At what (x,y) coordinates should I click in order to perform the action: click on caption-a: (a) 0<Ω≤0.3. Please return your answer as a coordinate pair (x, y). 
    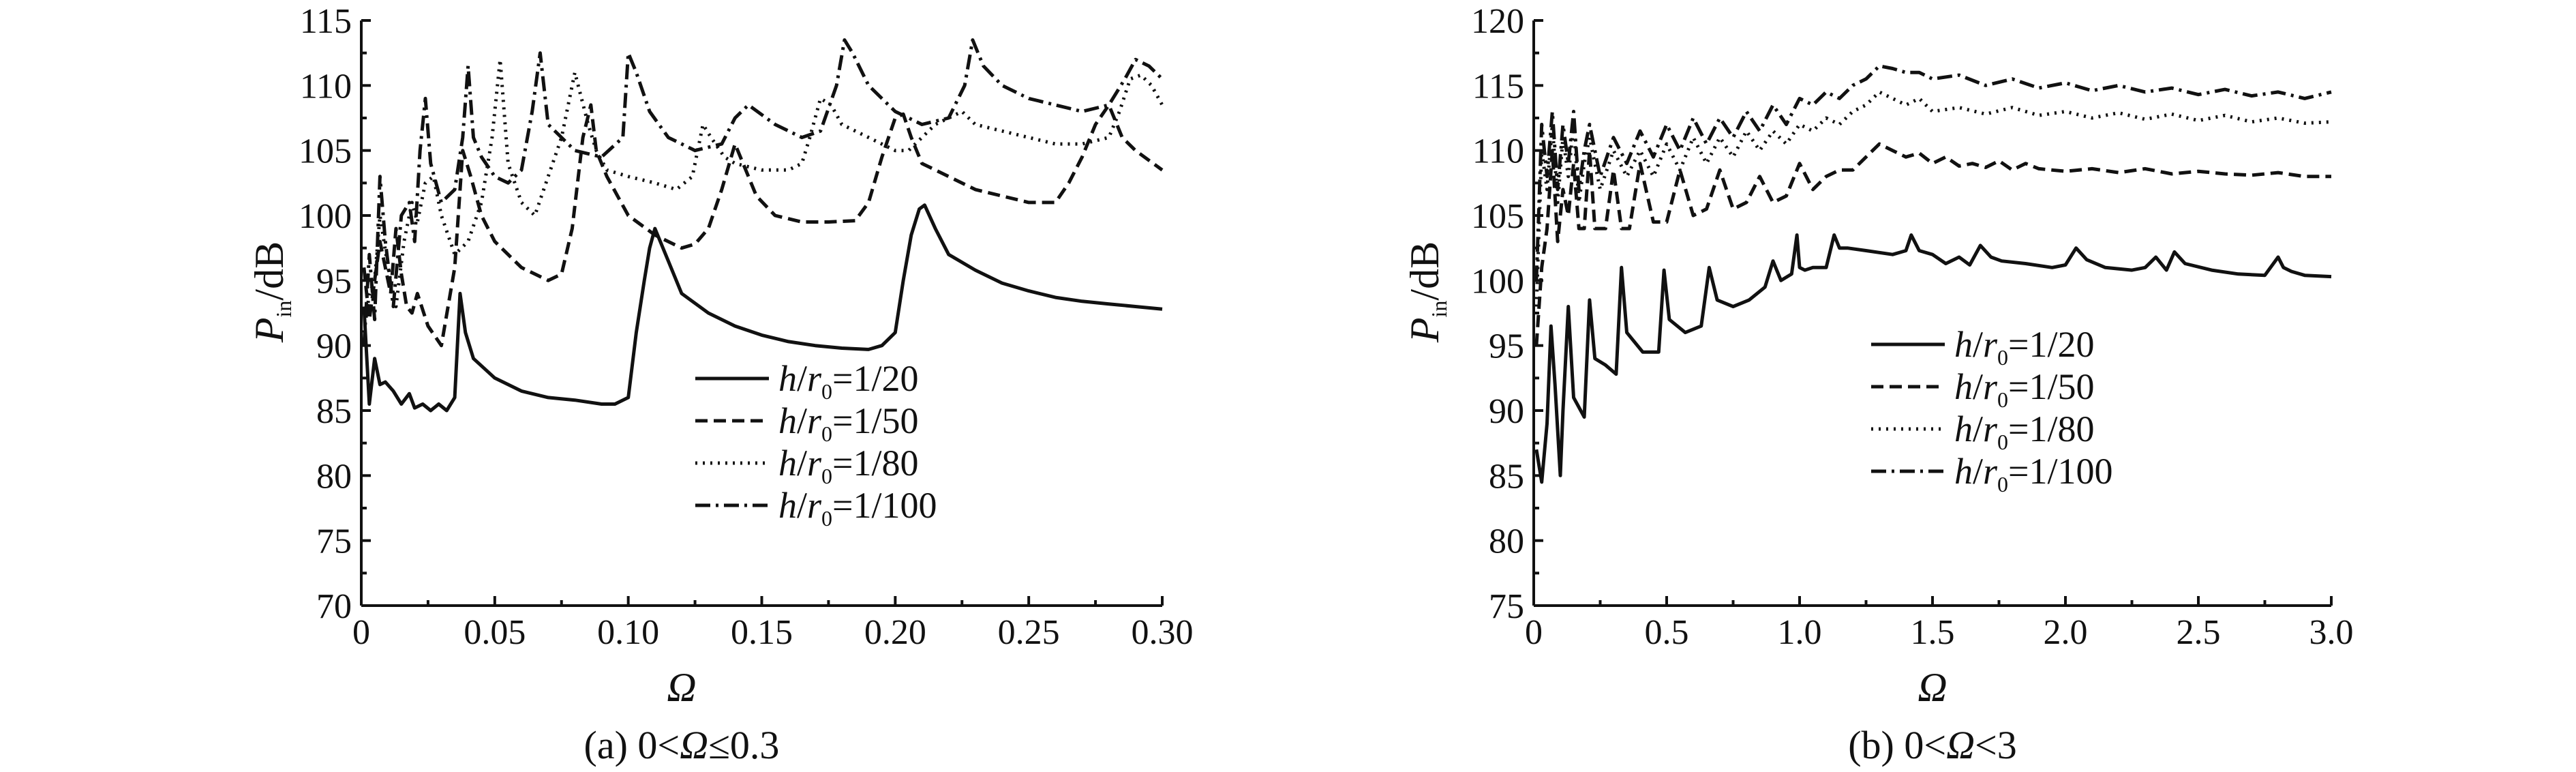
    Looking at the image, I should click on (682, 745).